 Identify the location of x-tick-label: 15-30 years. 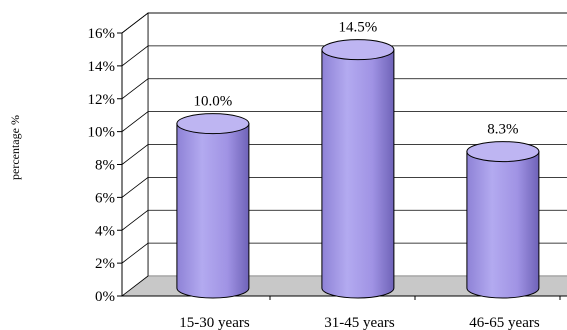
(214, 322).